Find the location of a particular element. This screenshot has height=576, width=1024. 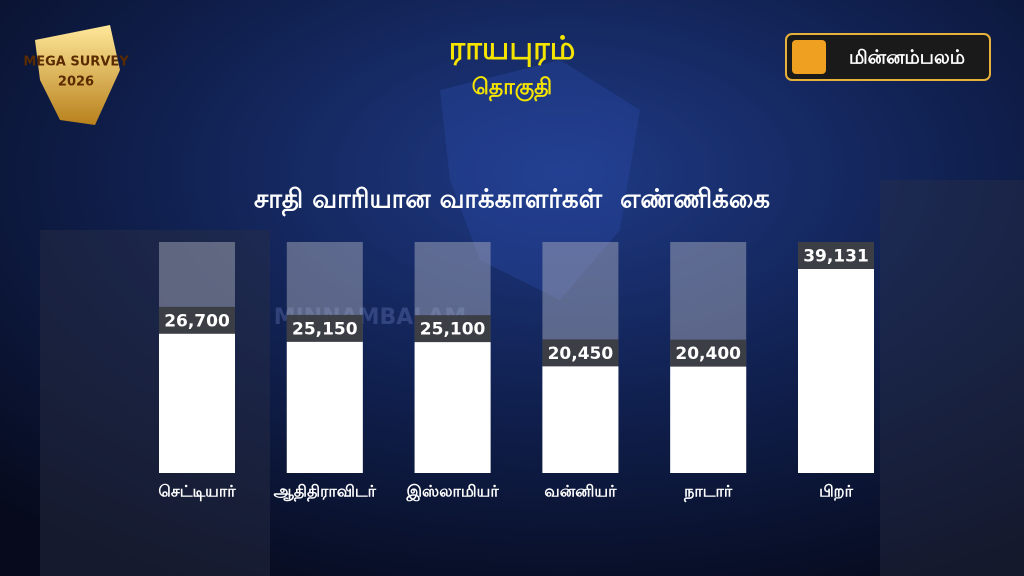

value-label: 20,400 is located at coordinates (708, 354).